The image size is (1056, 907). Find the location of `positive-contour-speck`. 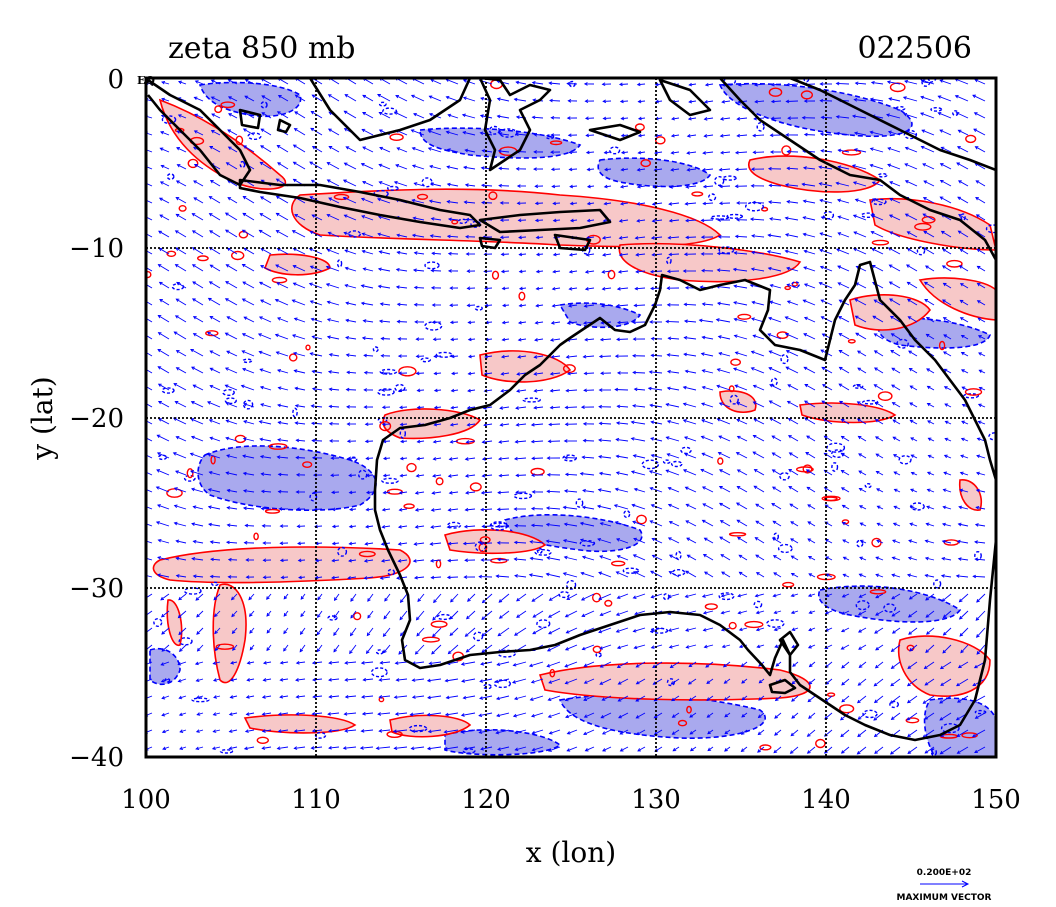

positive-contour-speck is located at coordinates (646, 163).